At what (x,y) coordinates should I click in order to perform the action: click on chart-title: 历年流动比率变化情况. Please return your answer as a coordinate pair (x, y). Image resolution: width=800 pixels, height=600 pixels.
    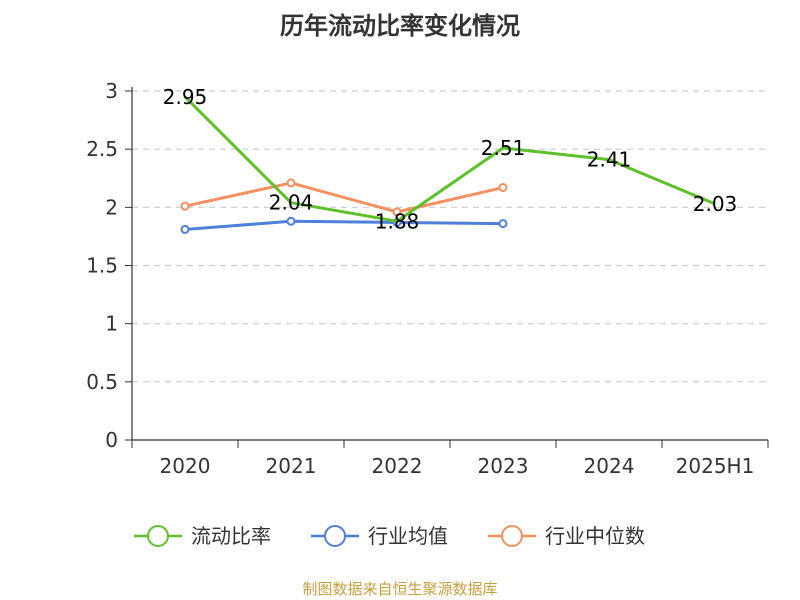
    Looking at the image, I should click on (400, 26).